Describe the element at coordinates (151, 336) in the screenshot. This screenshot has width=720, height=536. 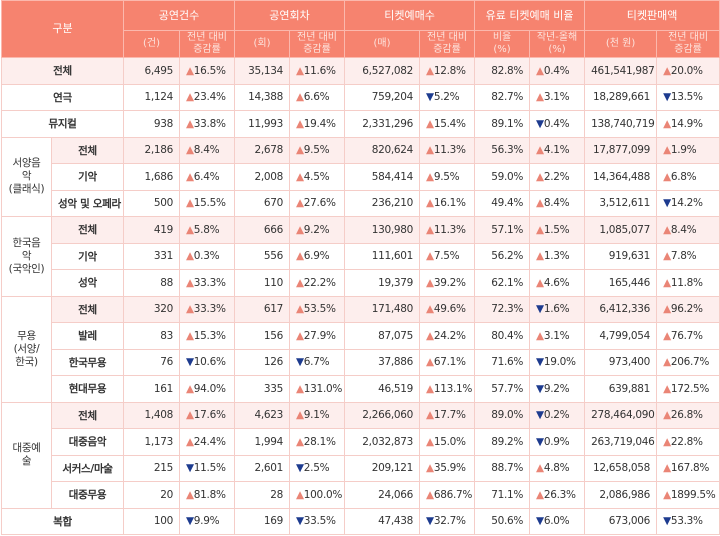
I see `value-cell: 83` at that location.